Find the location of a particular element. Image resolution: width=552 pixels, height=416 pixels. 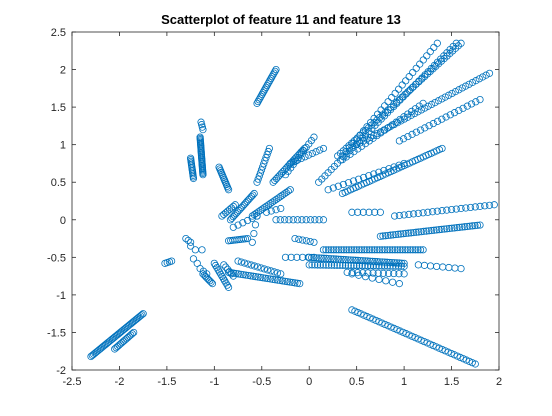

x-tick-label: -2.5 is located at coordinates (72, 382).